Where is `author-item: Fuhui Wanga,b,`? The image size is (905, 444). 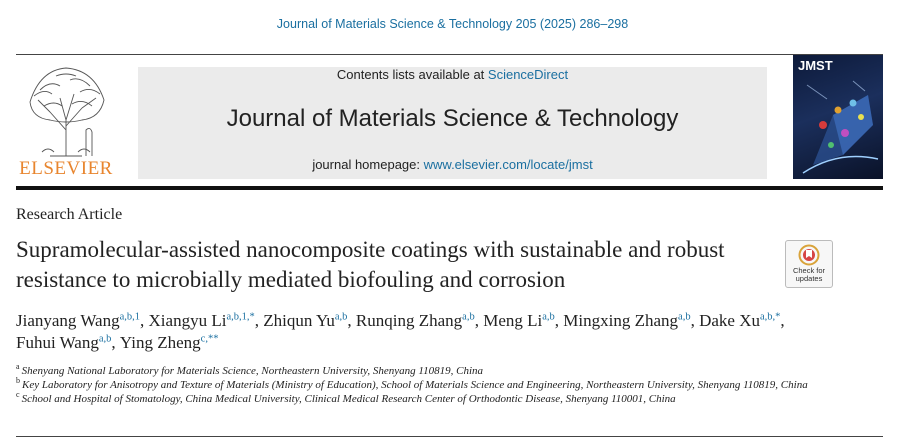
author-item: Fuhui Wanga,b, is located at coordinates (68, 342).